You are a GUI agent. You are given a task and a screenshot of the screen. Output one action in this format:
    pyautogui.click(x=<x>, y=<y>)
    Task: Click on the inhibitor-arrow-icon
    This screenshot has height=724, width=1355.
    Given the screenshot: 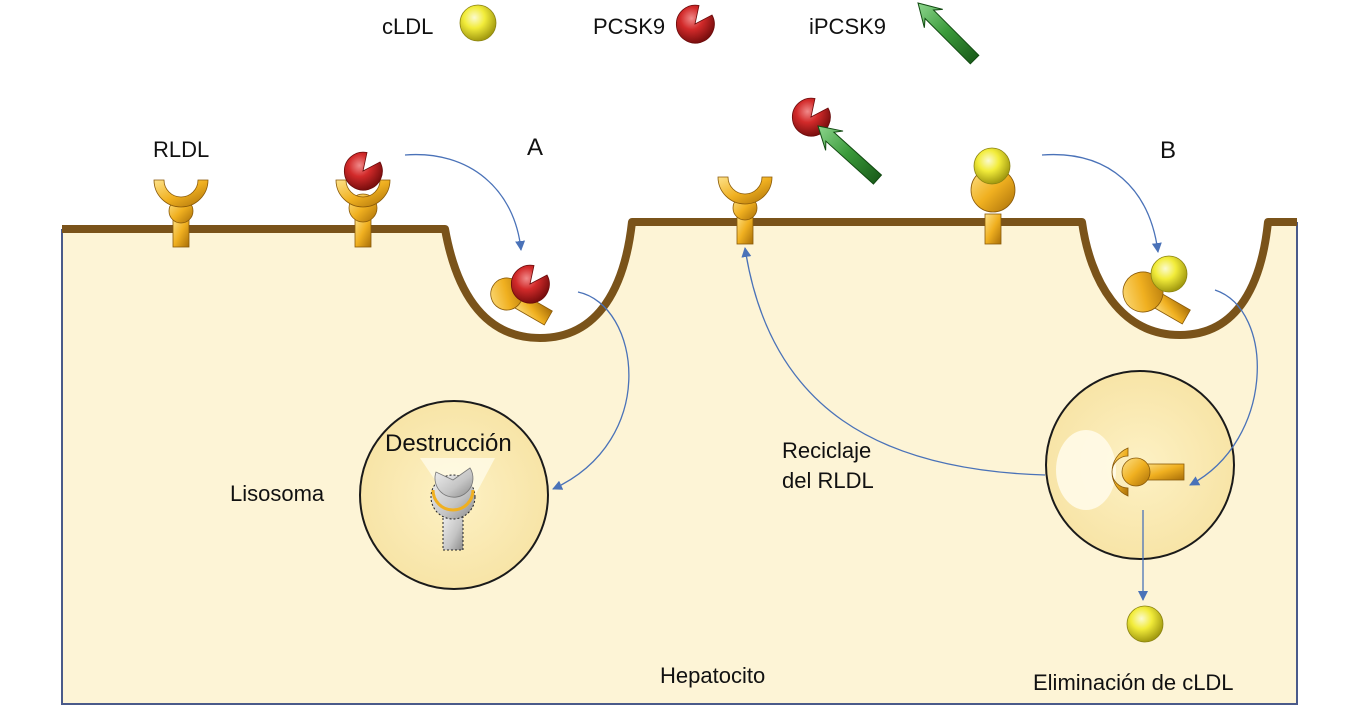 What is the action you would take?
    pyautogui.click(x=847, y=152)
    